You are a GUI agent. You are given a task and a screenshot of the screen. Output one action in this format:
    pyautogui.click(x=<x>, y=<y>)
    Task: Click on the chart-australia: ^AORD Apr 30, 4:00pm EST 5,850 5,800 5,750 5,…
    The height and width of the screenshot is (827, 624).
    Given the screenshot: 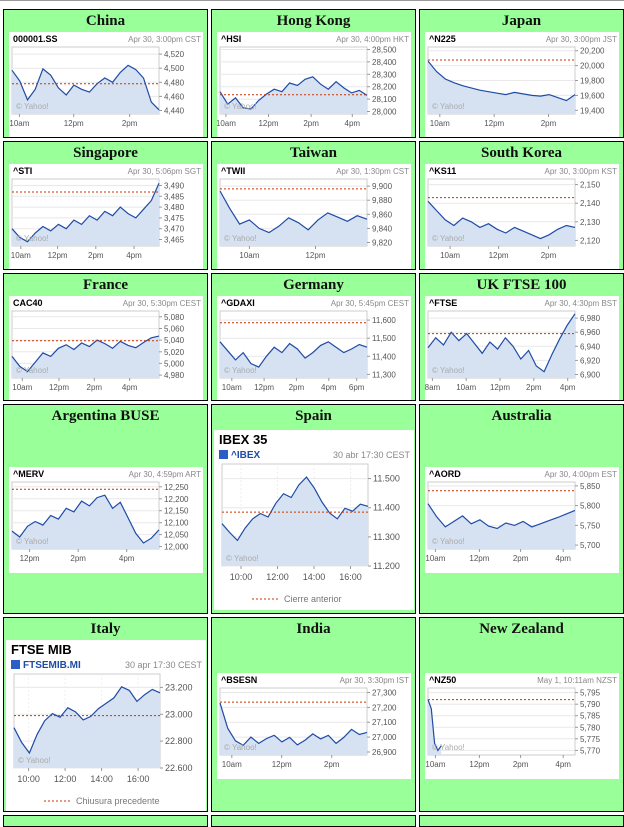 What is the action you would take?
    pyautogui.click(x=521, y=520)
    